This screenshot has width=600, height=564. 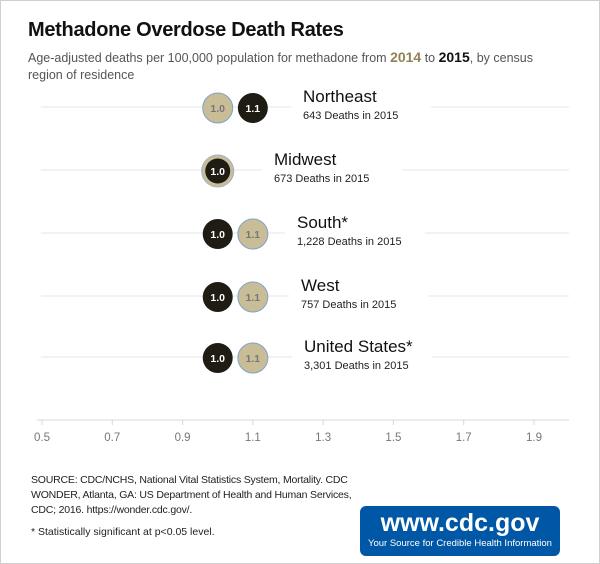 I want to click on deaths-label: 673 Deaths in 2015, so click(x=321, y=179).